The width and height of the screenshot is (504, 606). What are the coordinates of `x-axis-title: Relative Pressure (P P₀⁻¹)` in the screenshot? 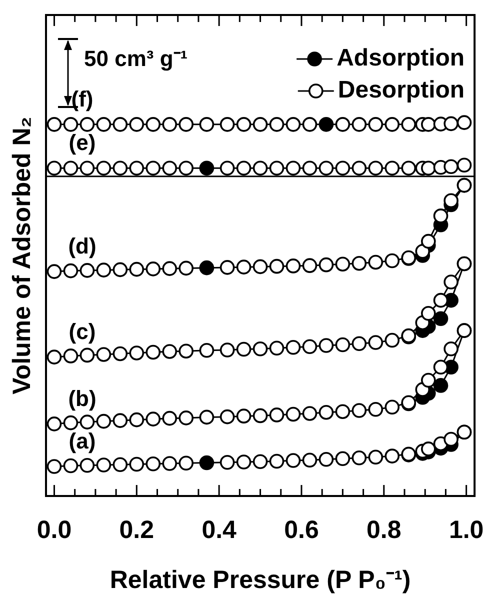 It's located at (260, 580).